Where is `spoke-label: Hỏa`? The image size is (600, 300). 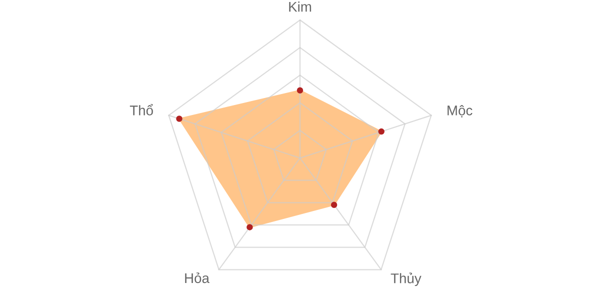
spoke-label: Hỏa is located at coordinates (197, 278).